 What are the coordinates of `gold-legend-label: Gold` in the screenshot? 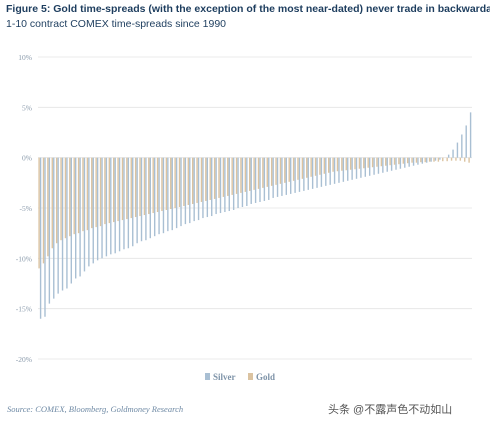 It's located at (265, 377).